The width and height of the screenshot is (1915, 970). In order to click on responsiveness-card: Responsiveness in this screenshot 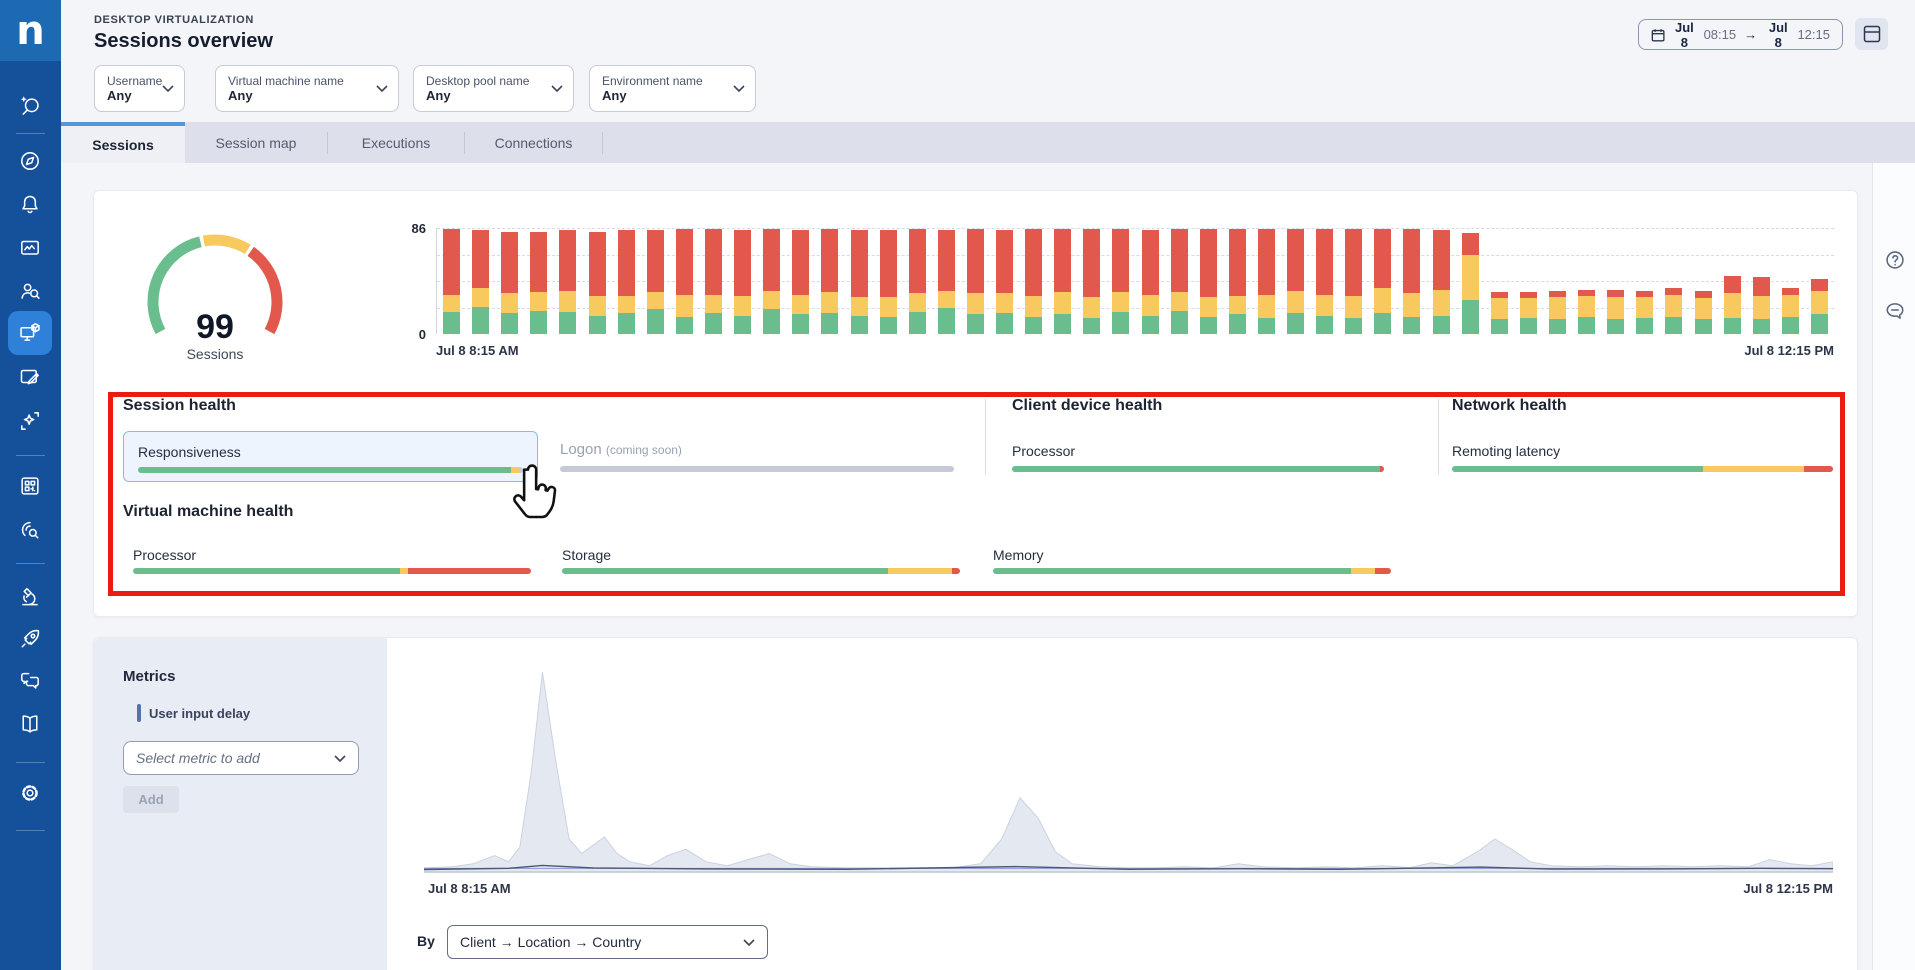, I will do `click(330, 456)`.